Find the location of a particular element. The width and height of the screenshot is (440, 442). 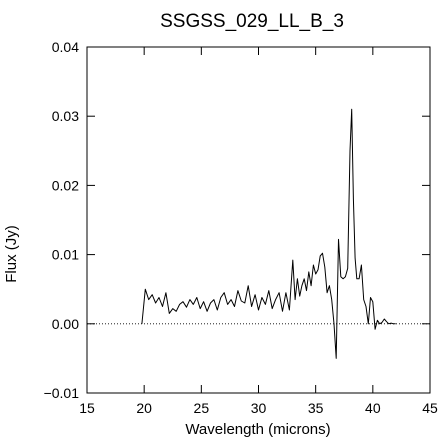

y-axis-label: Flux (Jy) is located at coordinates (11, 254).